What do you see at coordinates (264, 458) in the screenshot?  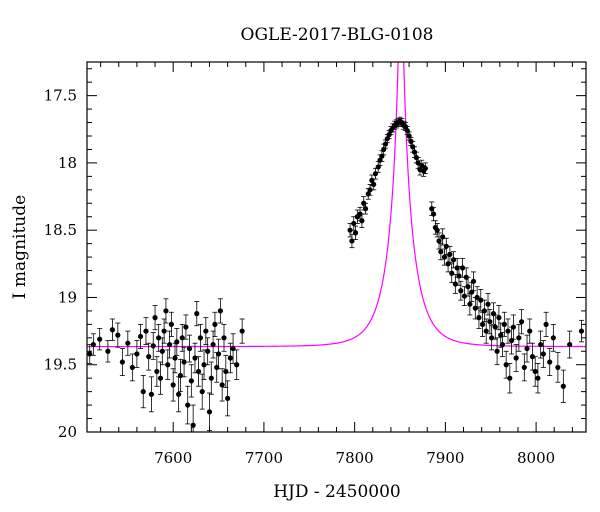 I see `x-tick-label: 7700` at bounding box center [264, 458].